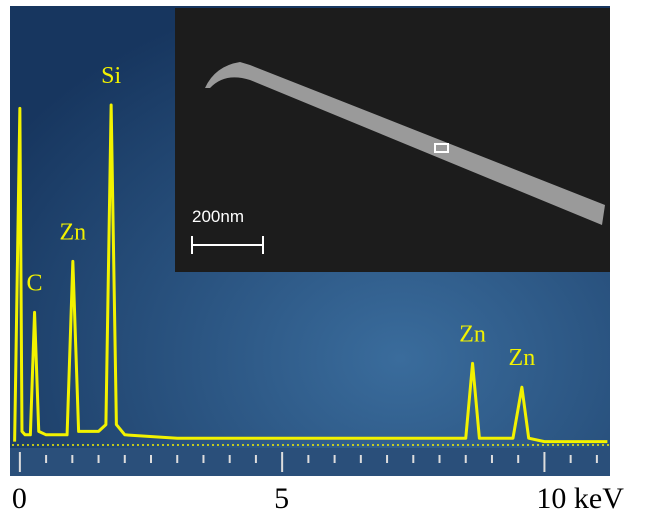 Image resolution: width=647 pixels, height=521 pixels. I want to click on x-tick-label: 5, so click(281, 498).